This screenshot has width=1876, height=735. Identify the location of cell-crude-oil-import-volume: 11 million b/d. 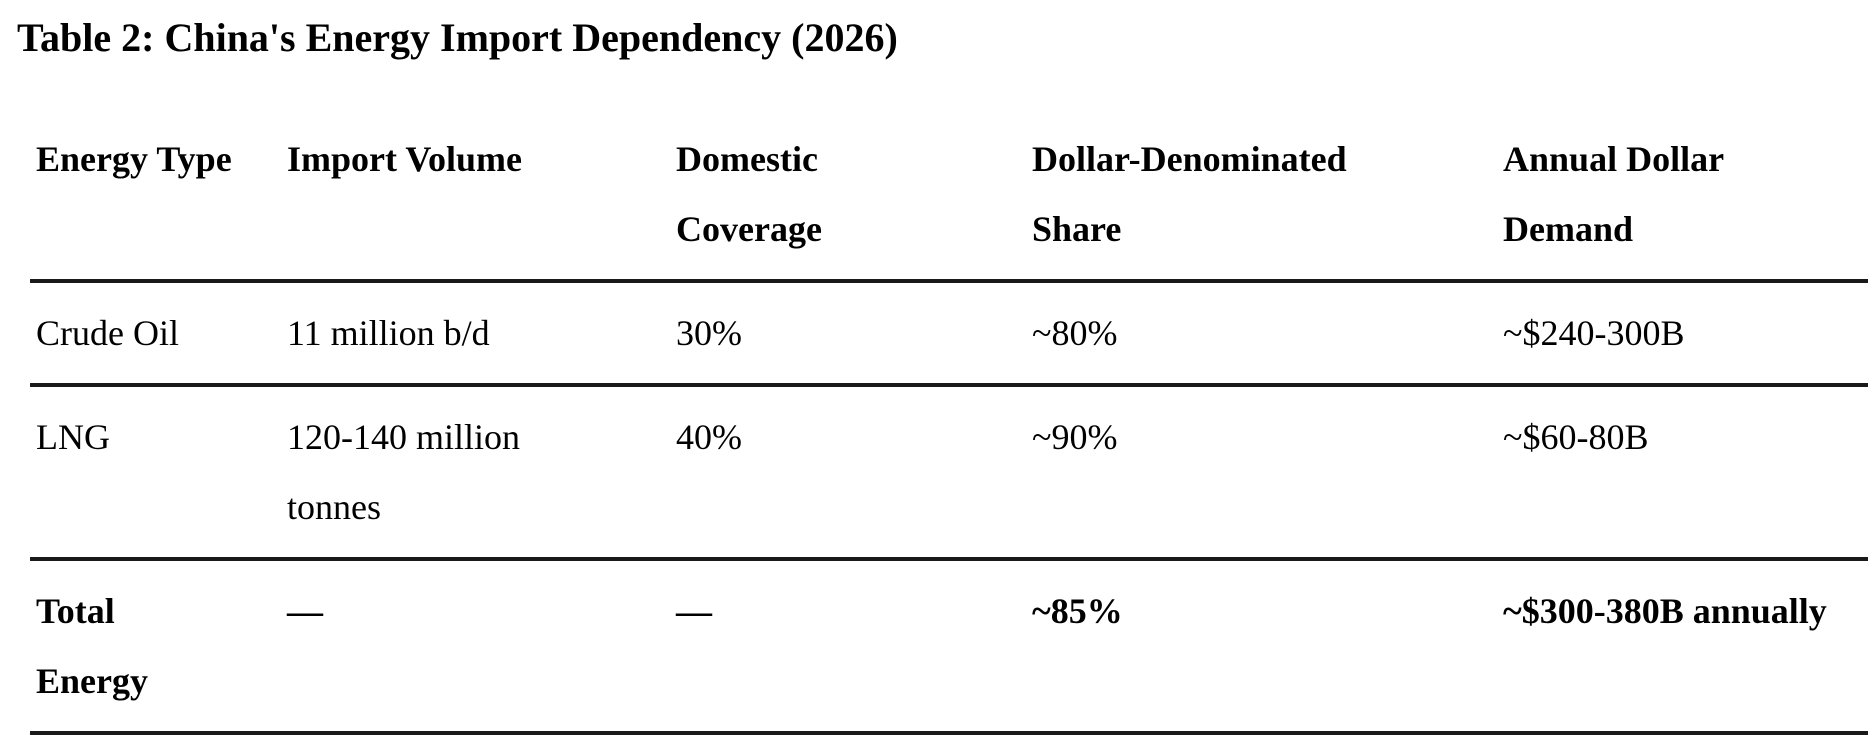
(475, 334).